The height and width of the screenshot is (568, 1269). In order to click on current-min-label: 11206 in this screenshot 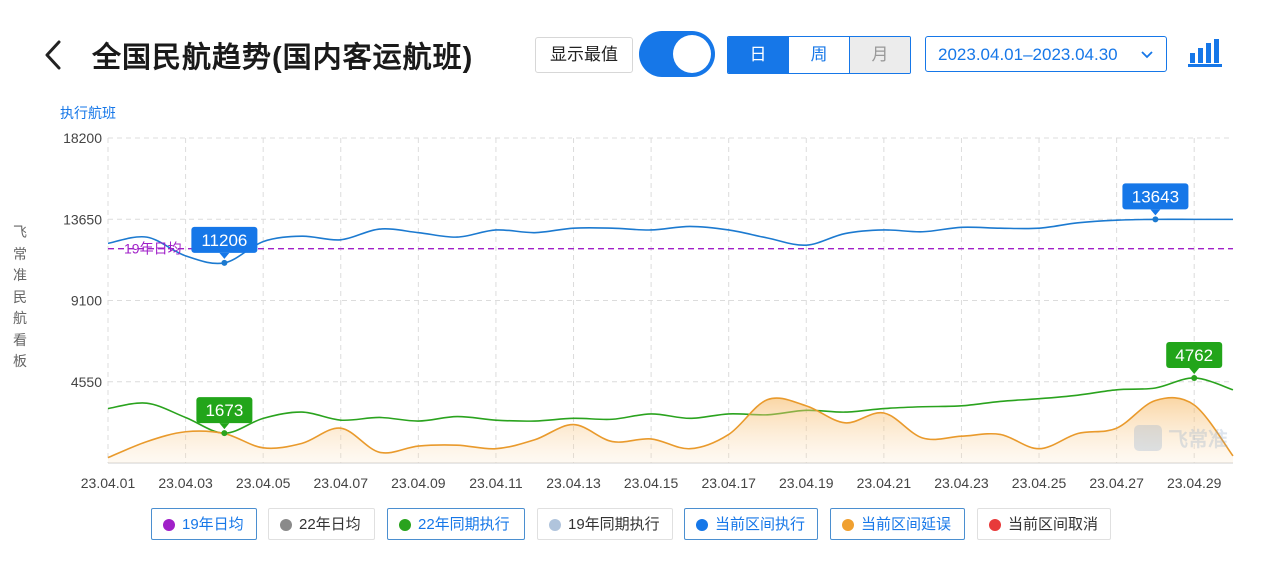, I will do `click(224, 240)`.